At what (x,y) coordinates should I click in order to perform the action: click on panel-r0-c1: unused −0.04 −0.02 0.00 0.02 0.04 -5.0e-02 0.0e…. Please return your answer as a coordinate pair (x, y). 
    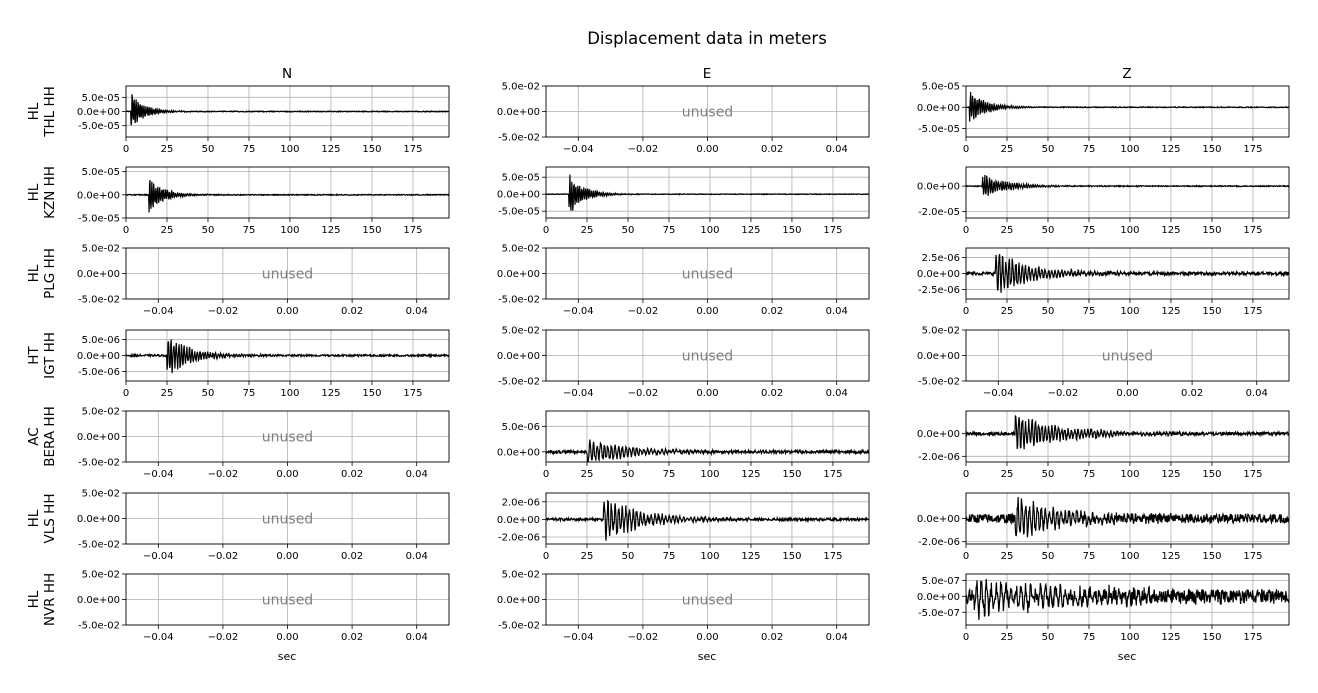
    Looking at the image, I should click on (683, 118).